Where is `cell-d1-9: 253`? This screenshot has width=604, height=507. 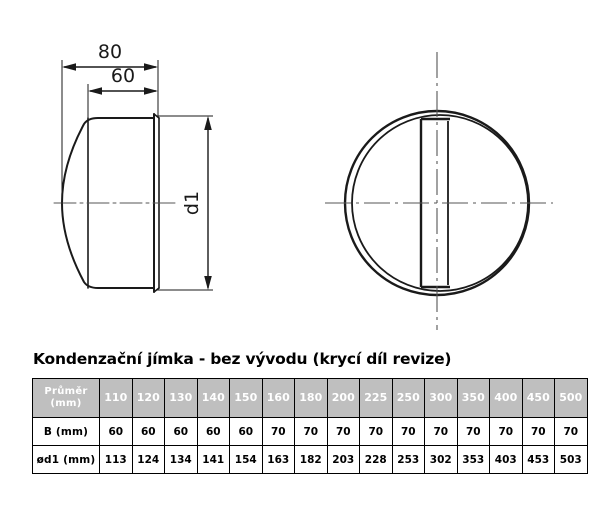 cell-d1-9: 253 is located at coordinates (408, 459).